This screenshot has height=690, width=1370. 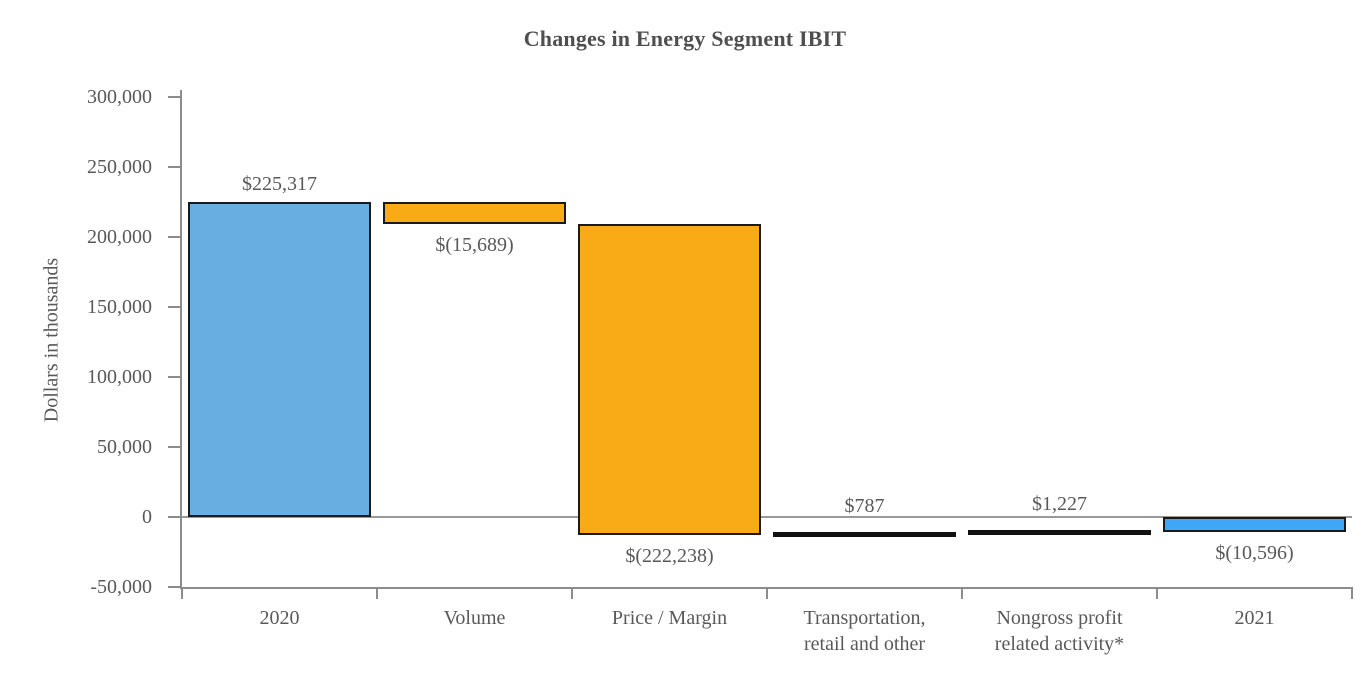 I want to click on category-label-2021: 2021, so click(x=1254, y=618).